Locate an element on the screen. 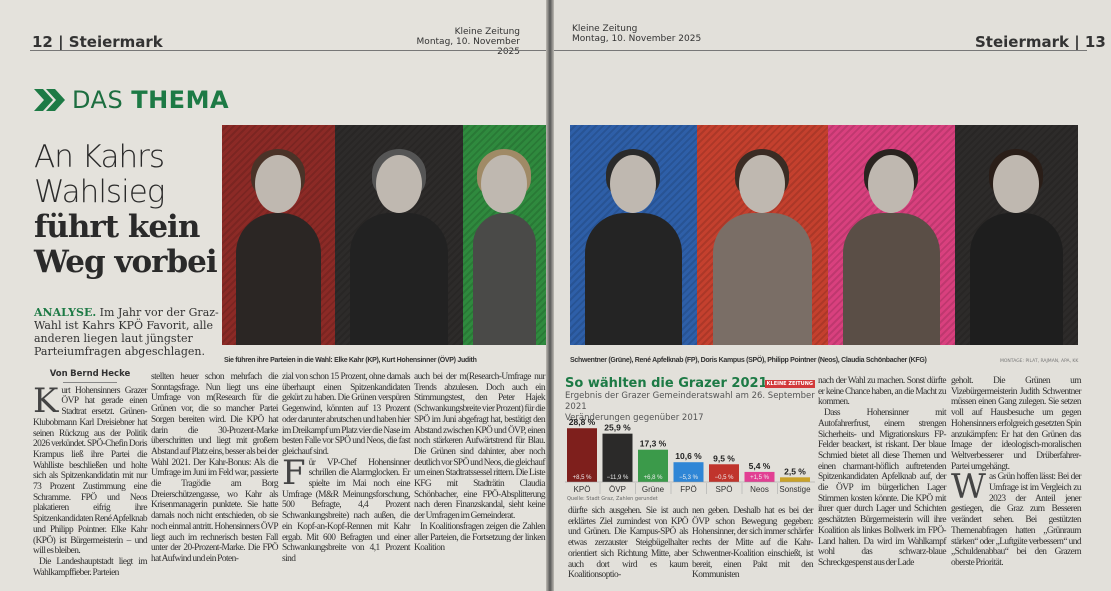  change-label: −0,5 % is located at coordinates (725, 478).